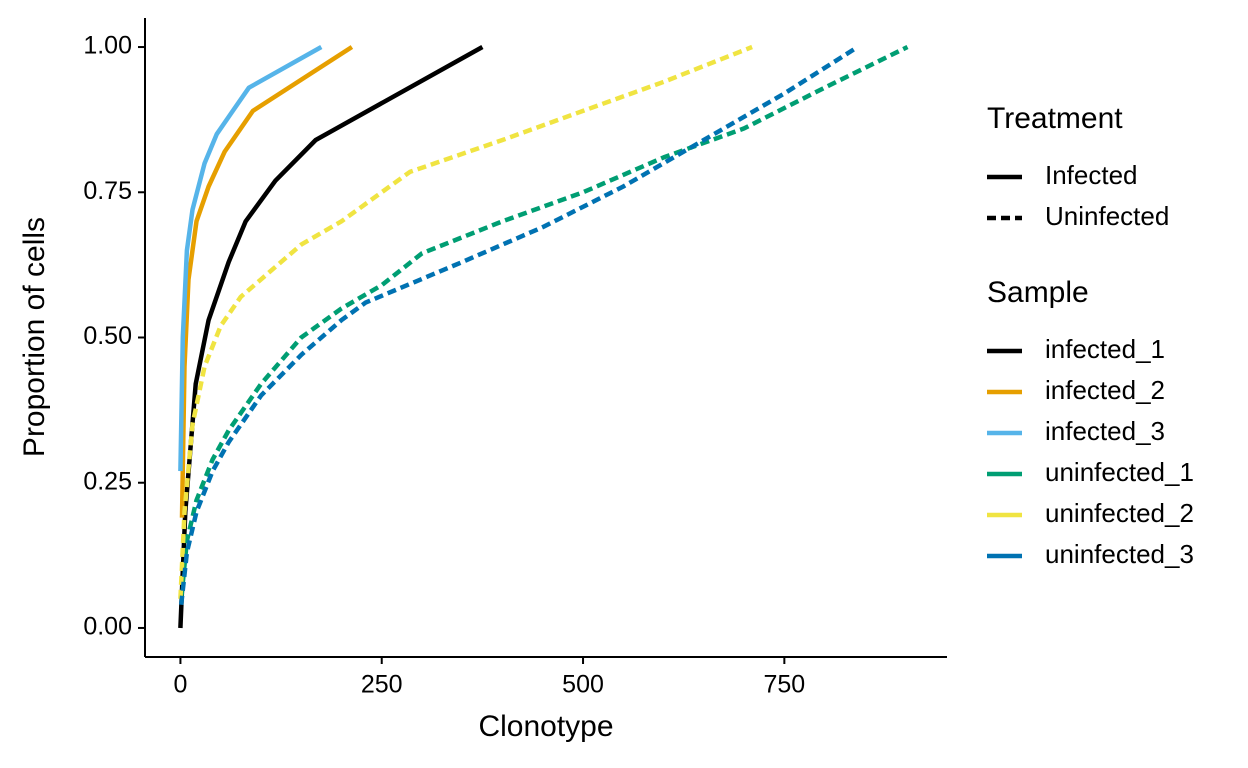 The height and width of the screenshot is (768, 1248). I want to click on legend-label: uninfected_2, so click(1119, 513).